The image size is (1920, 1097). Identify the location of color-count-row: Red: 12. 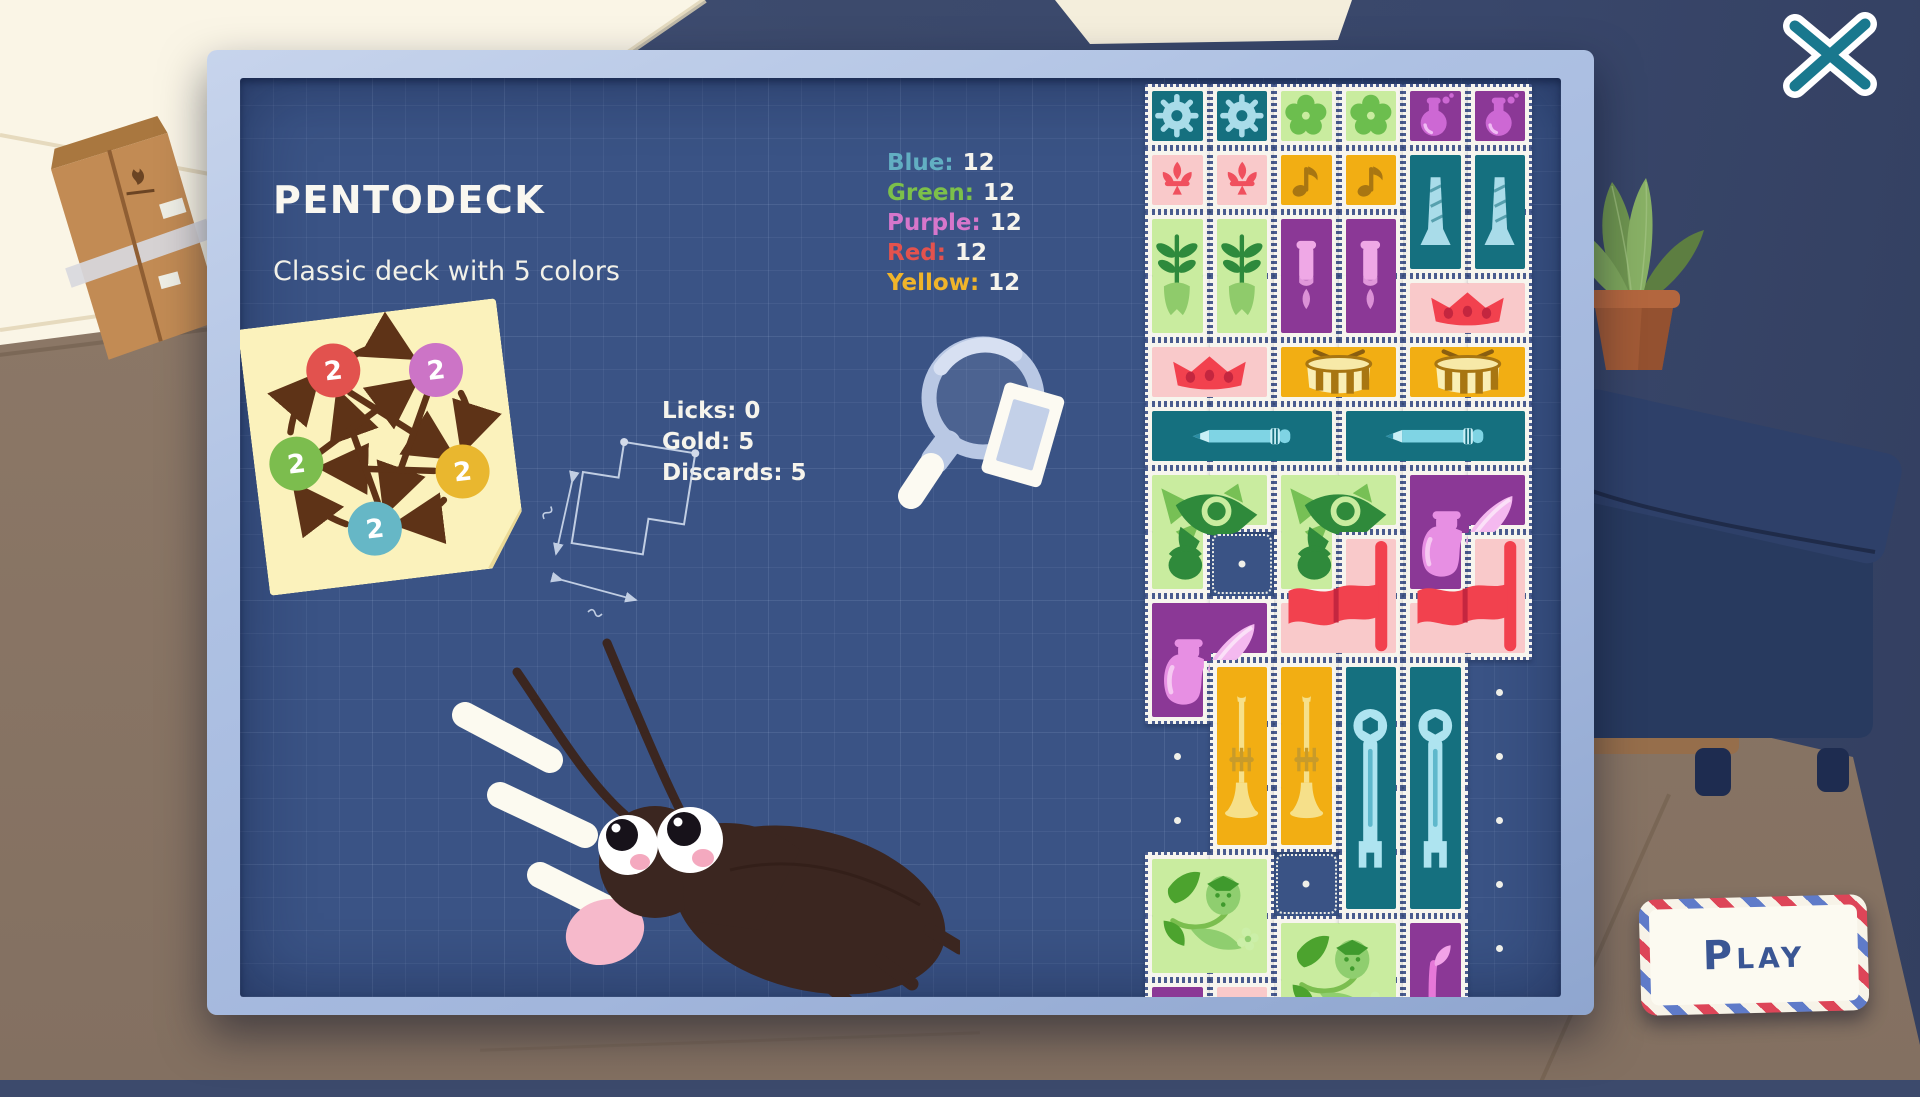
(954, 253).